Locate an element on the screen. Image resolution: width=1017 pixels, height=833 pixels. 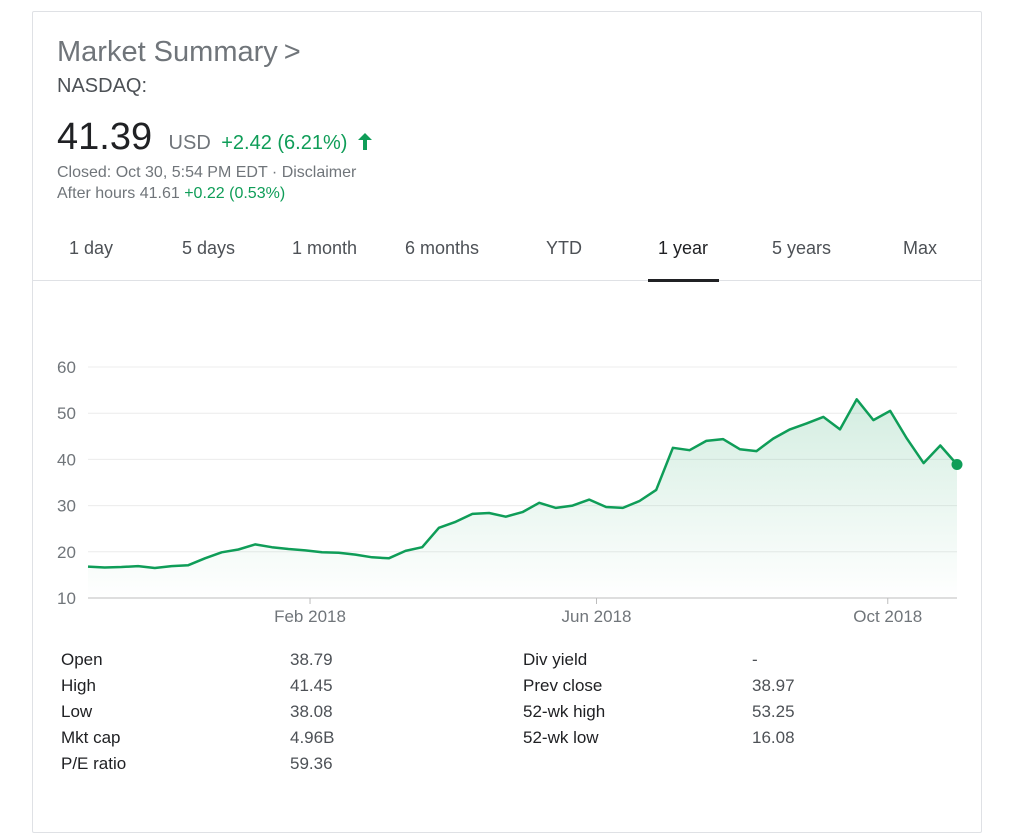
tab-1-day: 1 day is located at coordinates (91, 248).